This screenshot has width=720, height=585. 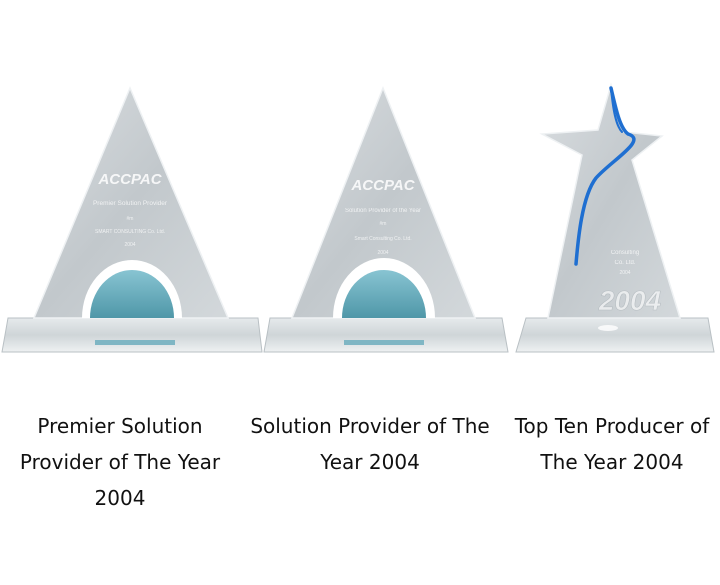 I want to click on trophy-2-line4: 2004, so click(x=382, y=253).